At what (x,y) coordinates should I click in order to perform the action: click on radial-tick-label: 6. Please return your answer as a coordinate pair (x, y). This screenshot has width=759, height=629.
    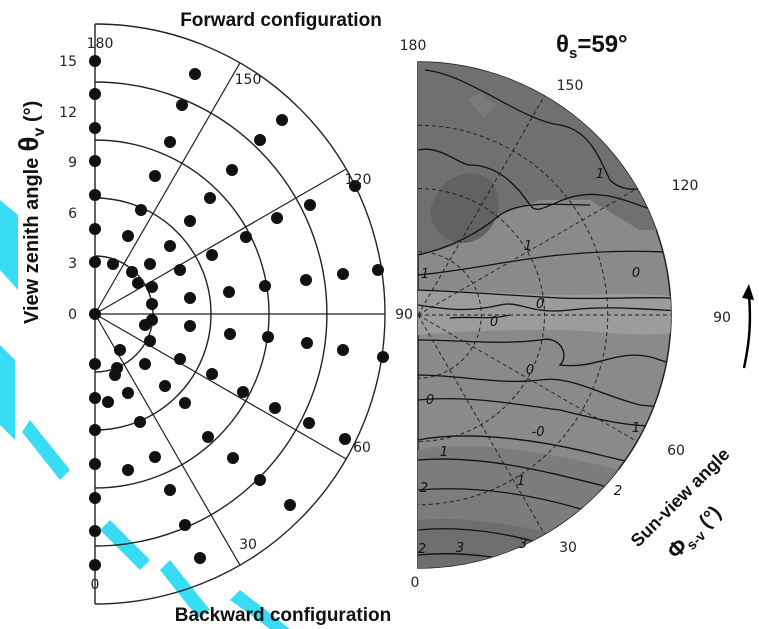
    Looking at the image, I should click on (72, 214).